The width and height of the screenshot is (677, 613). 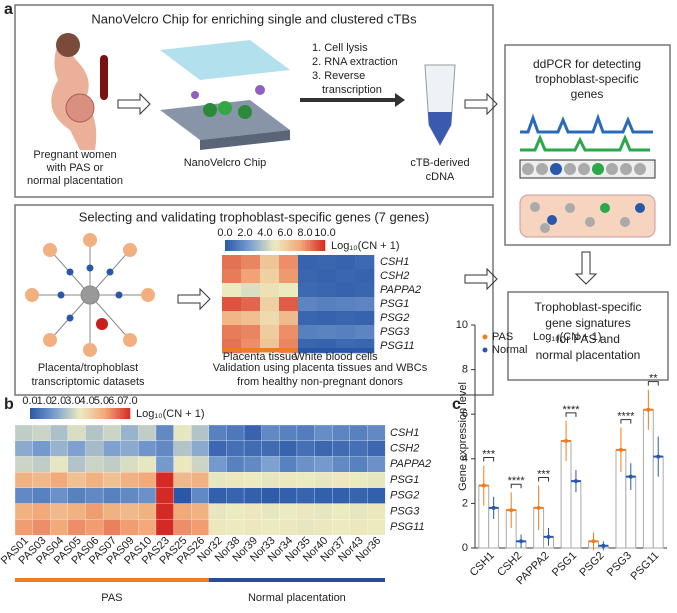 I want to click on legend-label: Normal, so click(x=509, y=350).